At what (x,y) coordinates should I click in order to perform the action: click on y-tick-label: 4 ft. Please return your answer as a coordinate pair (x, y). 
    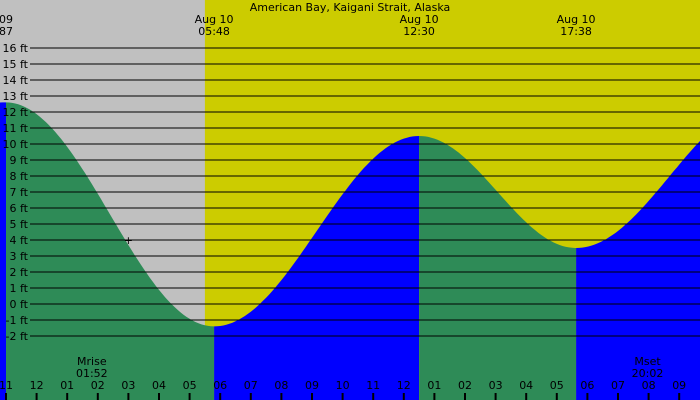
    Looking at the image, I should click on (19, 240).